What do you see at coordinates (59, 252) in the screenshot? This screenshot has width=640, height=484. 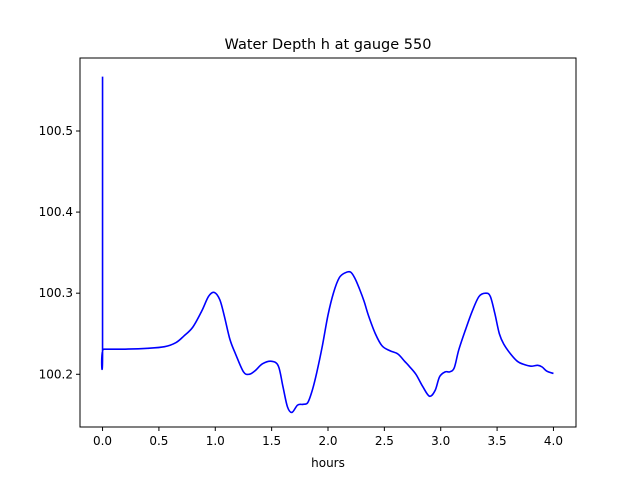 I see `y-axis-ticks: 100.2 100.3 100.4 100.5` at bounding box center [59, 252].